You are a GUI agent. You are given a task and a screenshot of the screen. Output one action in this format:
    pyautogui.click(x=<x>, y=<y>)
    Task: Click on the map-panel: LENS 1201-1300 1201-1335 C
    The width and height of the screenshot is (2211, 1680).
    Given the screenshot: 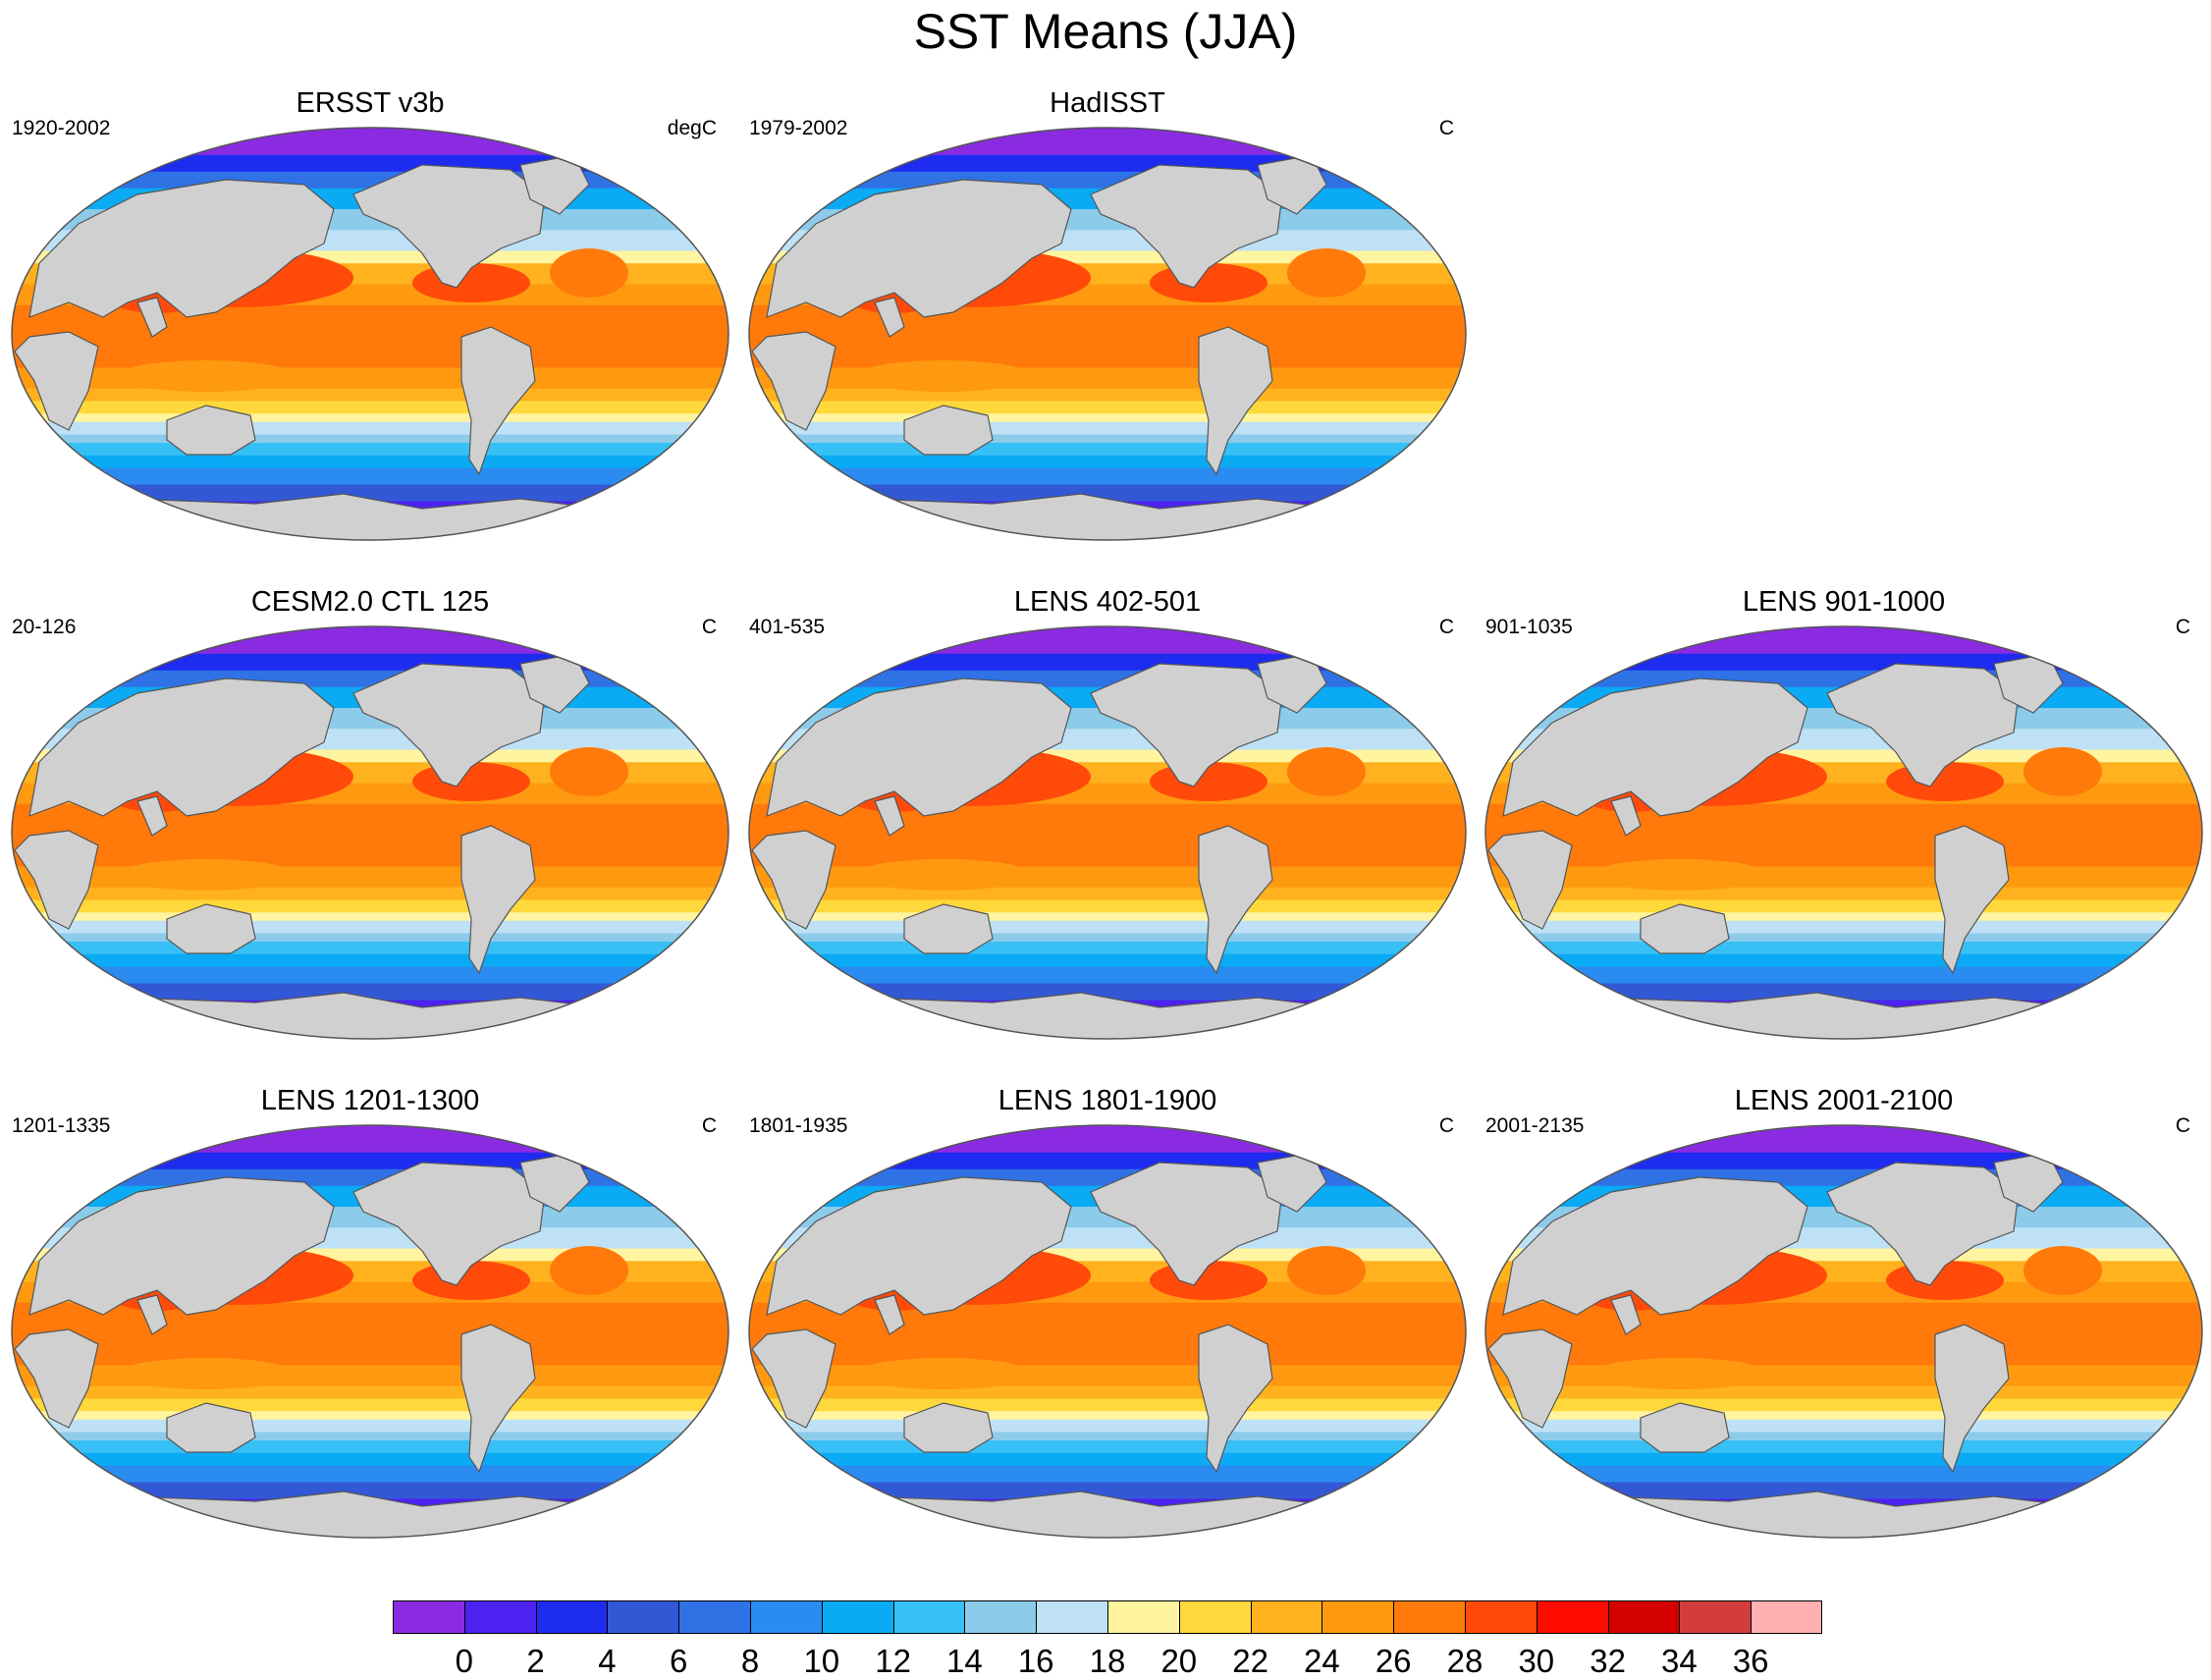 What is the action you would take?
    pyautogui.click(x=370, y=1314)
    